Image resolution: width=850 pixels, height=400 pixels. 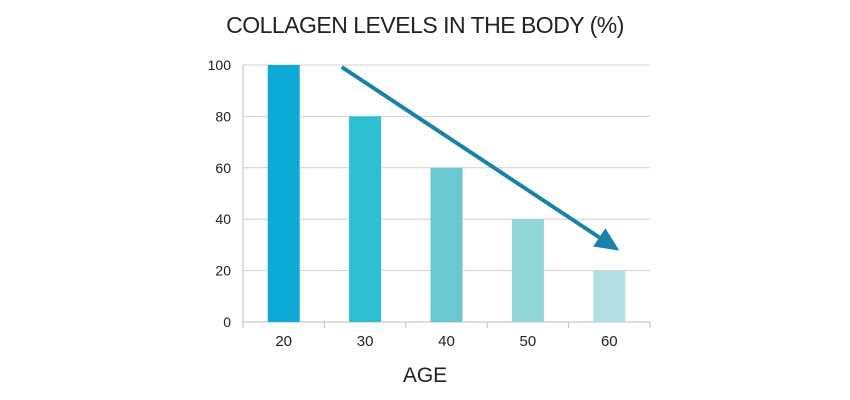 I want to click on y-tick-label: 0, so click(x=227, y=322).